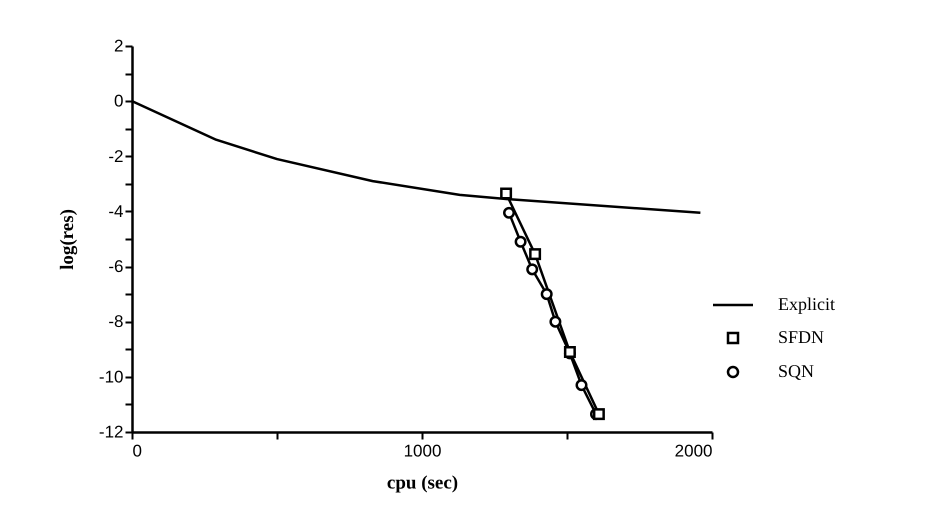  What do you see at coordinates (137, 451) in the screenshot?
I see `x-tick-label: 0` at bounding box center [137, 451].